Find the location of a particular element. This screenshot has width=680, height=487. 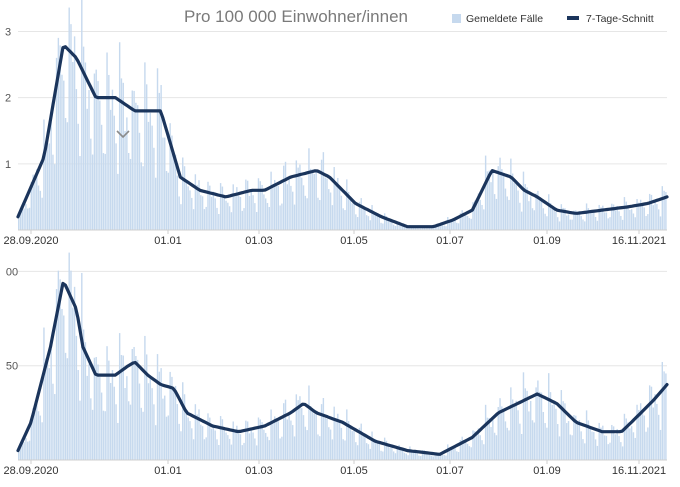

y-tick-label: 1 is located at coordinates (8, 165).